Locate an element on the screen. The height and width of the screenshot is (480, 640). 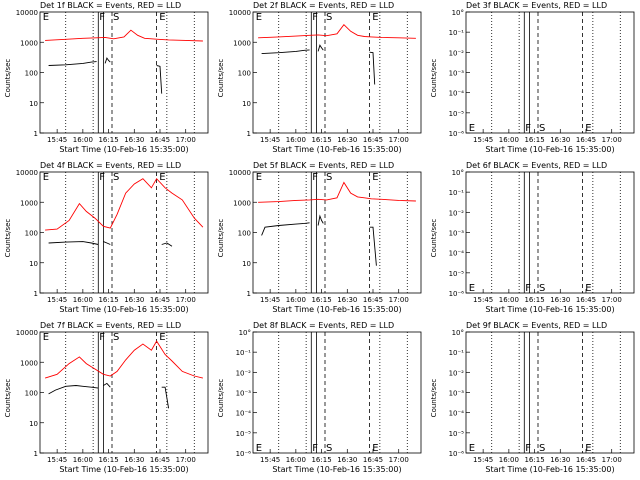
chart-title: Det 8f BLACK = Events, RED = LLD is located at coordinates (324, 325).